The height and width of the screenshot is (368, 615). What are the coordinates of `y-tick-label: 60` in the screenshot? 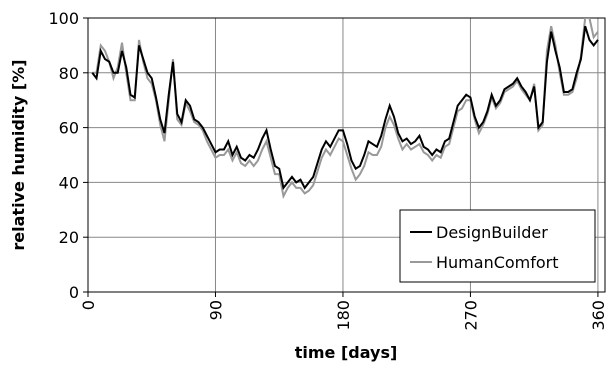 It's located at (69, 128).